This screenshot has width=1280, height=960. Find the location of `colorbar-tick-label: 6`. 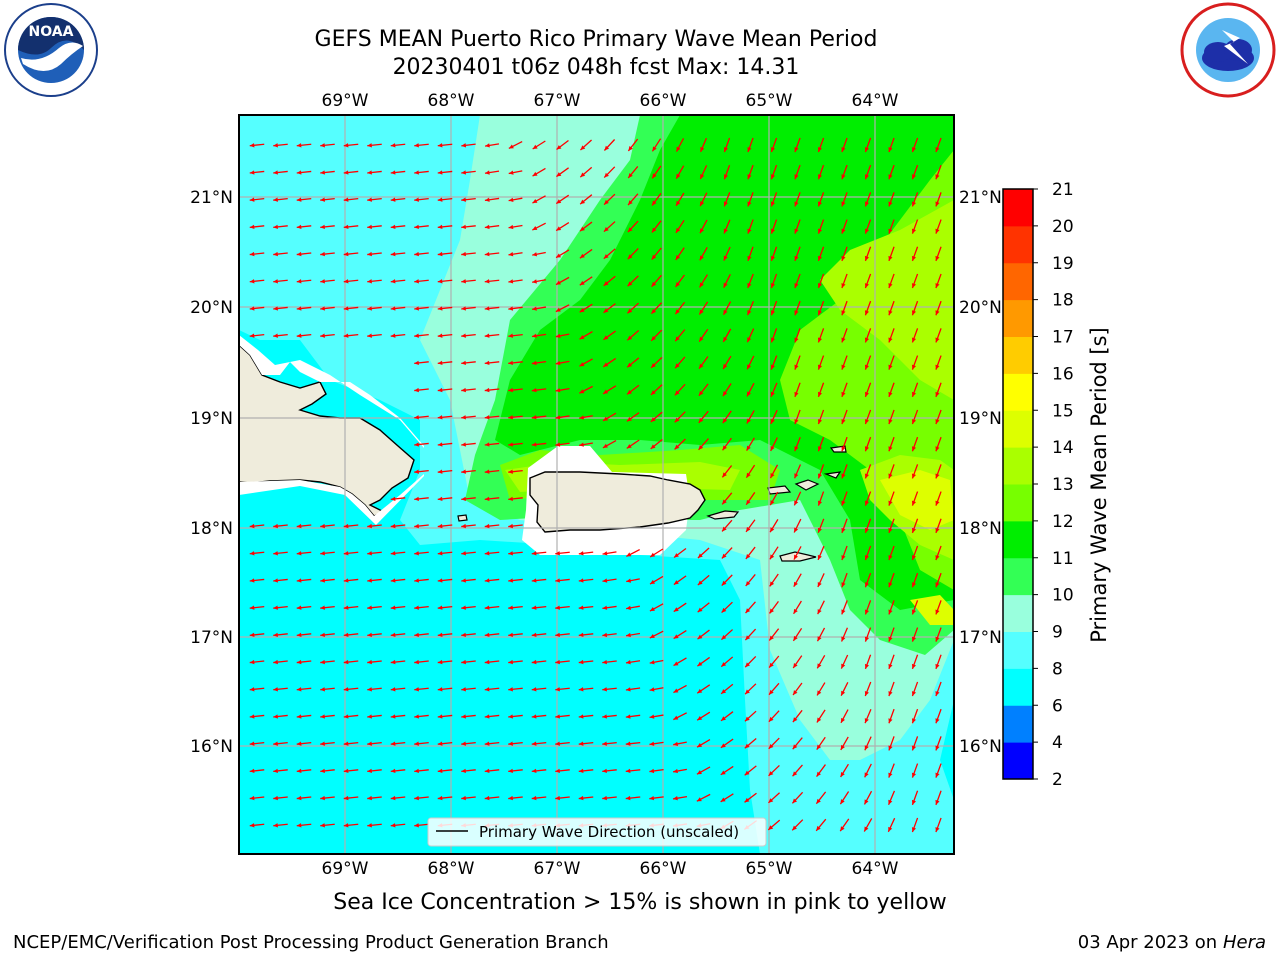

colorbar-tick-label: 6 is located at coordinates (1057, 706).